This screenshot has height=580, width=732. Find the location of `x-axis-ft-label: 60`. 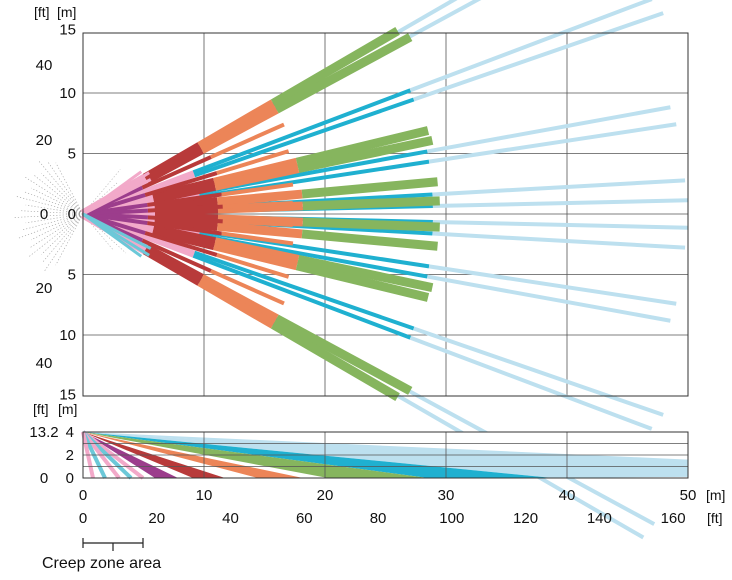

x-axis-ft-label: 60 is located at coordinates (304, 518).